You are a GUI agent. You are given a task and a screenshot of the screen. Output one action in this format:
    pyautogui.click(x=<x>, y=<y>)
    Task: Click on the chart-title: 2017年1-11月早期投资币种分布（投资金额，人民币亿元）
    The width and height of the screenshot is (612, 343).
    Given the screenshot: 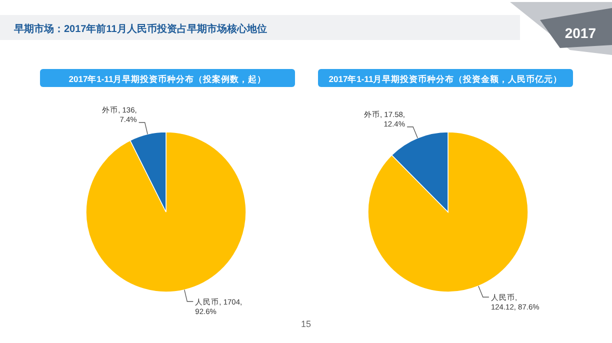 What is the action you would take?
    pyautogui.click(x=445, y=79)
    